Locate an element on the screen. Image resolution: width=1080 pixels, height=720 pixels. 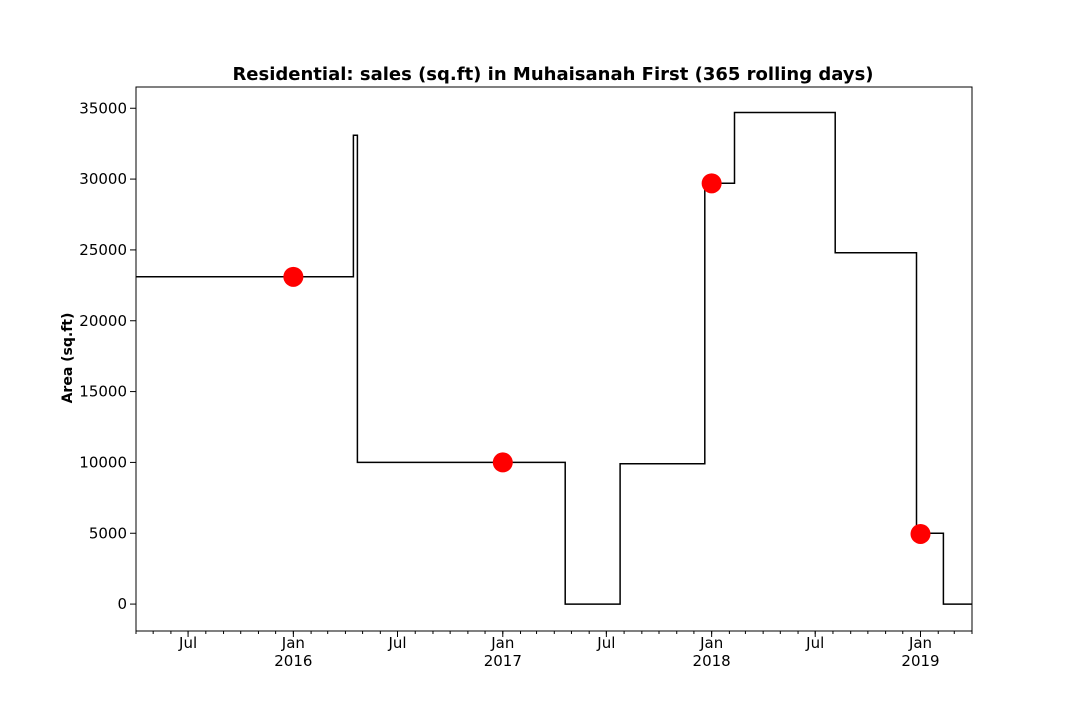
y-tick-label: 20000 is located at coordinates (103, 321).